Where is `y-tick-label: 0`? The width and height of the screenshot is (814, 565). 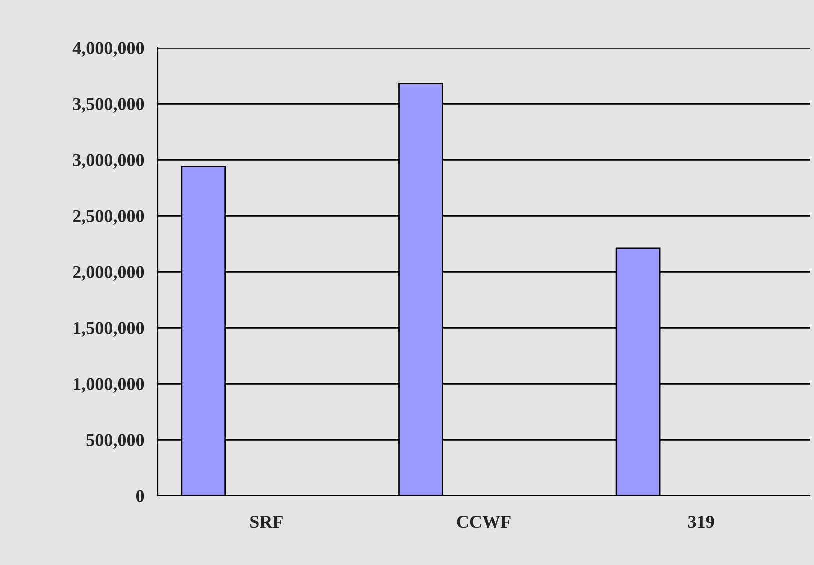 y-tick-label: 0 is located at coordinates (140, 496).